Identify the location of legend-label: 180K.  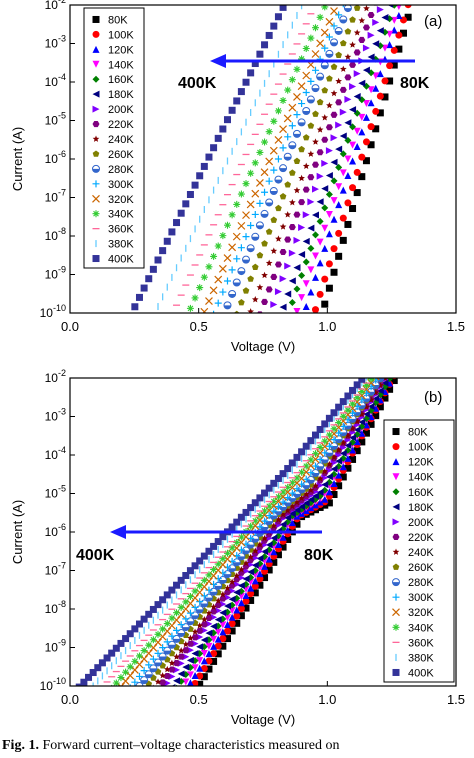
(121, 95).